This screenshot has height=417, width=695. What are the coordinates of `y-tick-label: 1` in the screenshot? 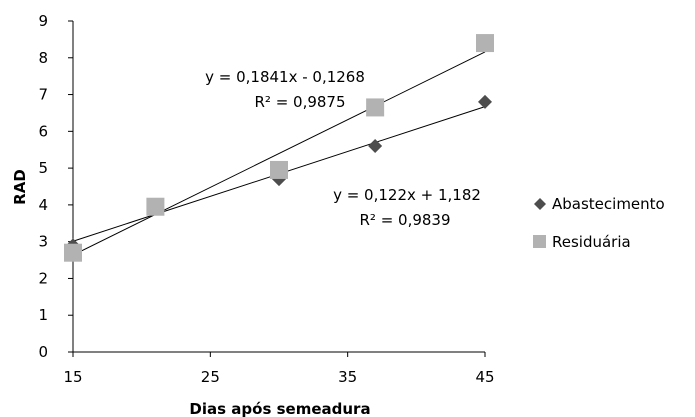 It's located at (43, 315).